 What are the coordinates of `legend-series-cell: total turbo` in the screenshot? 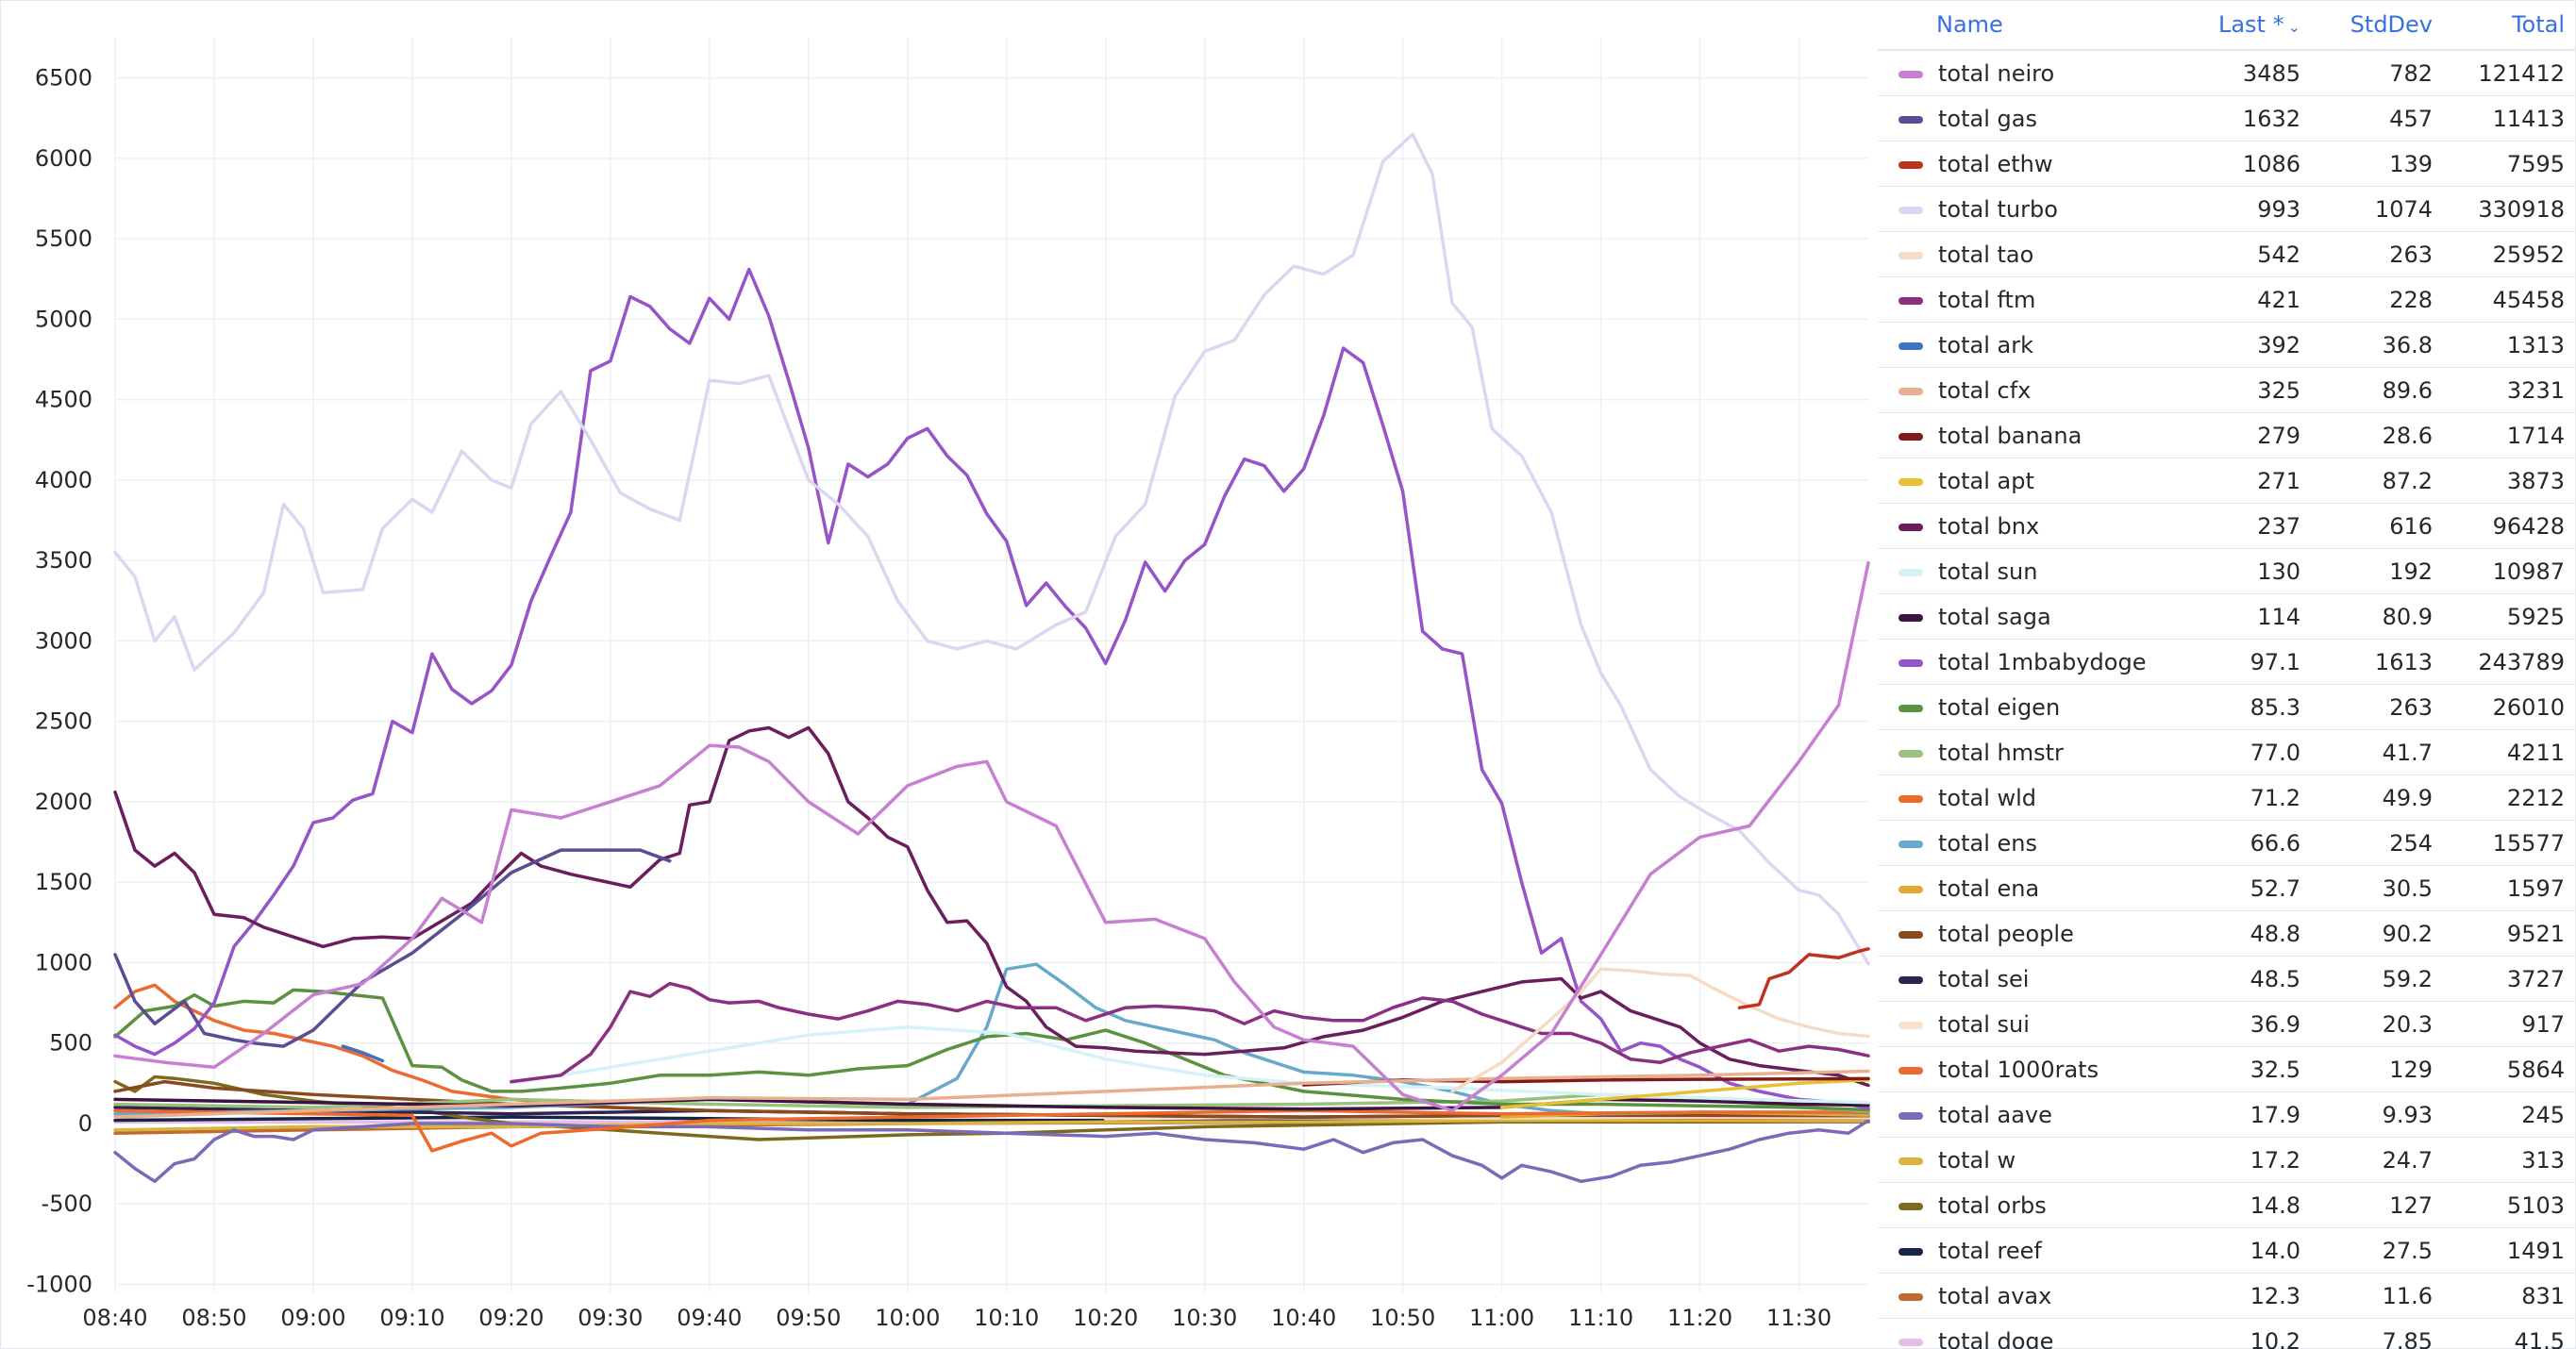 It's located at (2033, 209).